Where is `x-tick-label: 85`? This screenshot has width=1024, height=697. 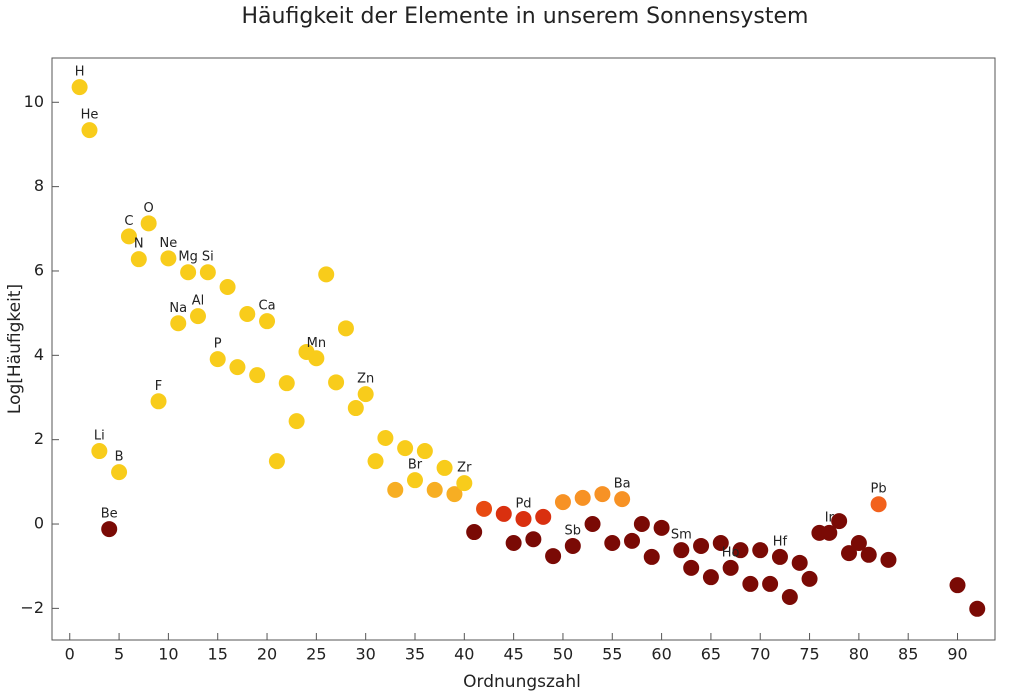 x-tick-label: 85 is located at coordinates (908, 654).